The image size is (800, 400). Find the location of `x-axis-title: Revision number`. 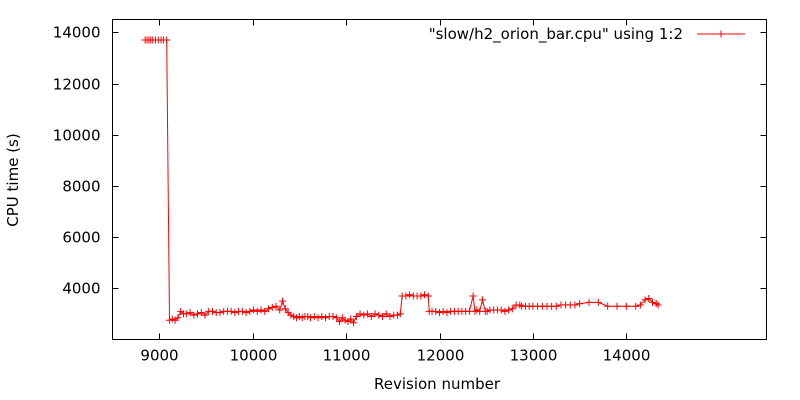

x-axis-title: Revision number is located at coordinates (437, 384).